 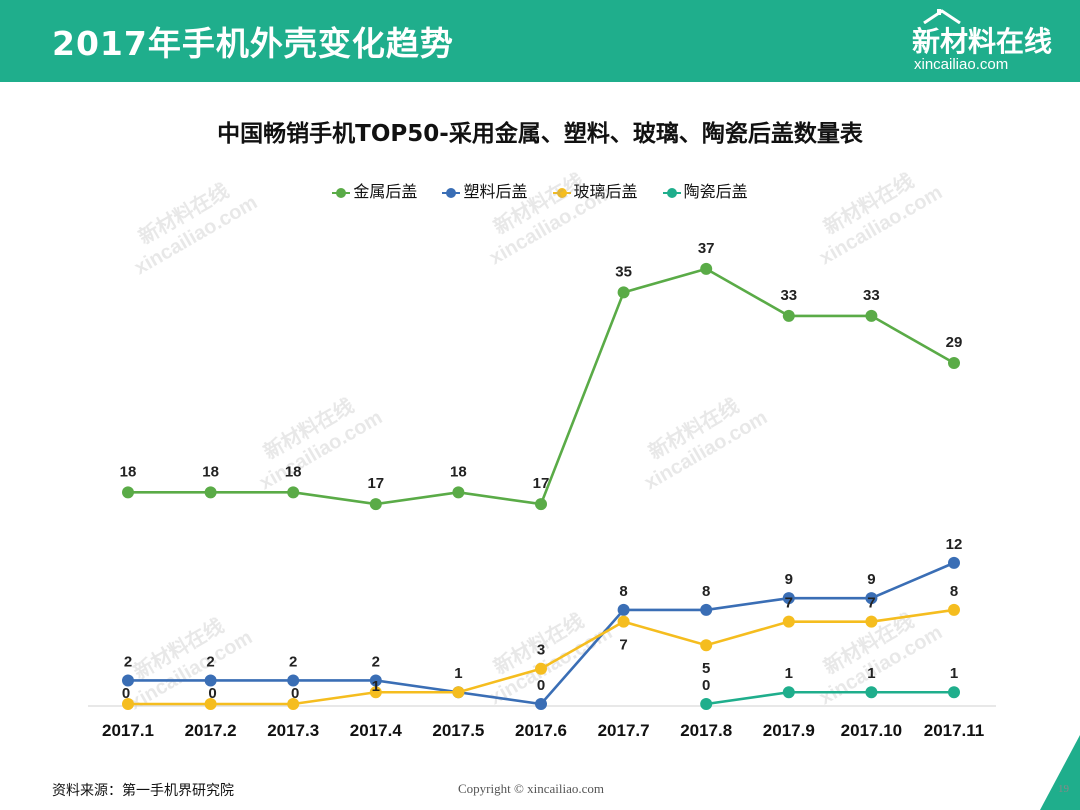 I want to click on legend-item-ceramic: 陶瓷后盖, so click(x=705, y=190).